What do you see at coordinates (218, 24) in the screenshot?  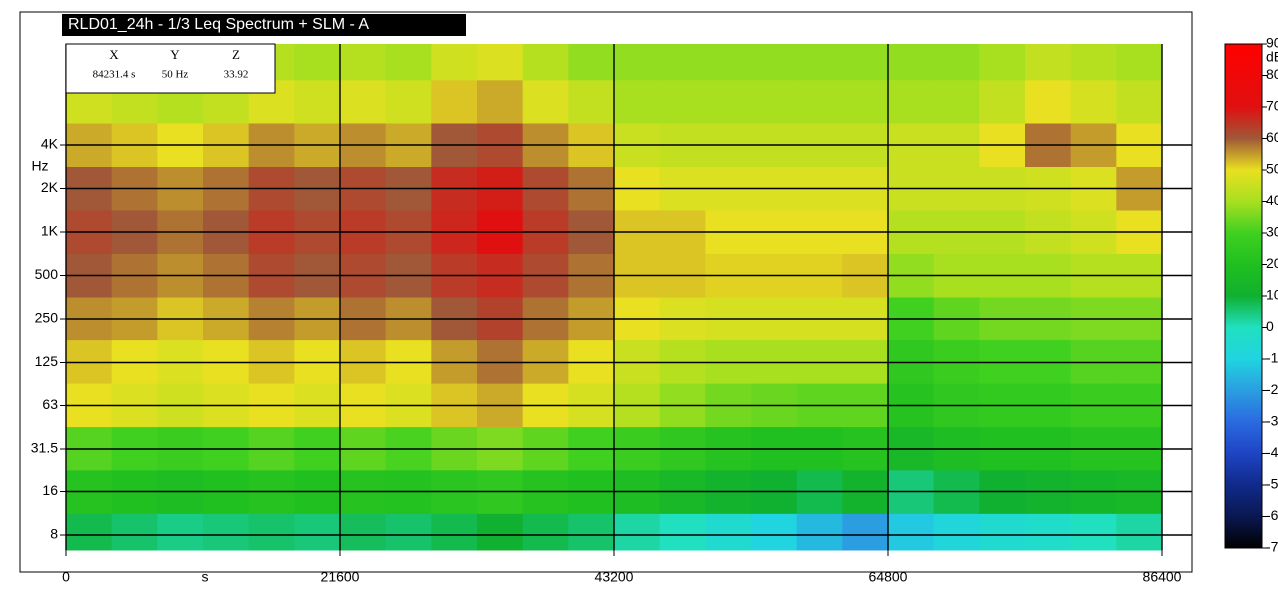 I see `chart-title: RLD01_24h - 1/3 Leq Spectrum + SLM - A` at bounding box center [218, 24].